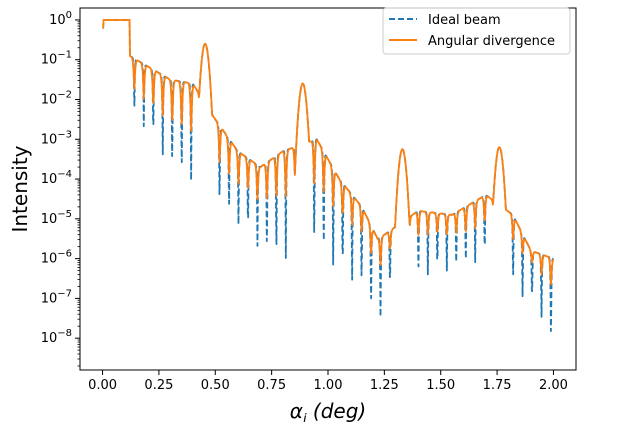 Image resolution: width=639 pixels, height=422 pixels. Describe the element at coordinates (60, 19) in the screenshot. I see `y-tick-label: 10⁰` at that location.